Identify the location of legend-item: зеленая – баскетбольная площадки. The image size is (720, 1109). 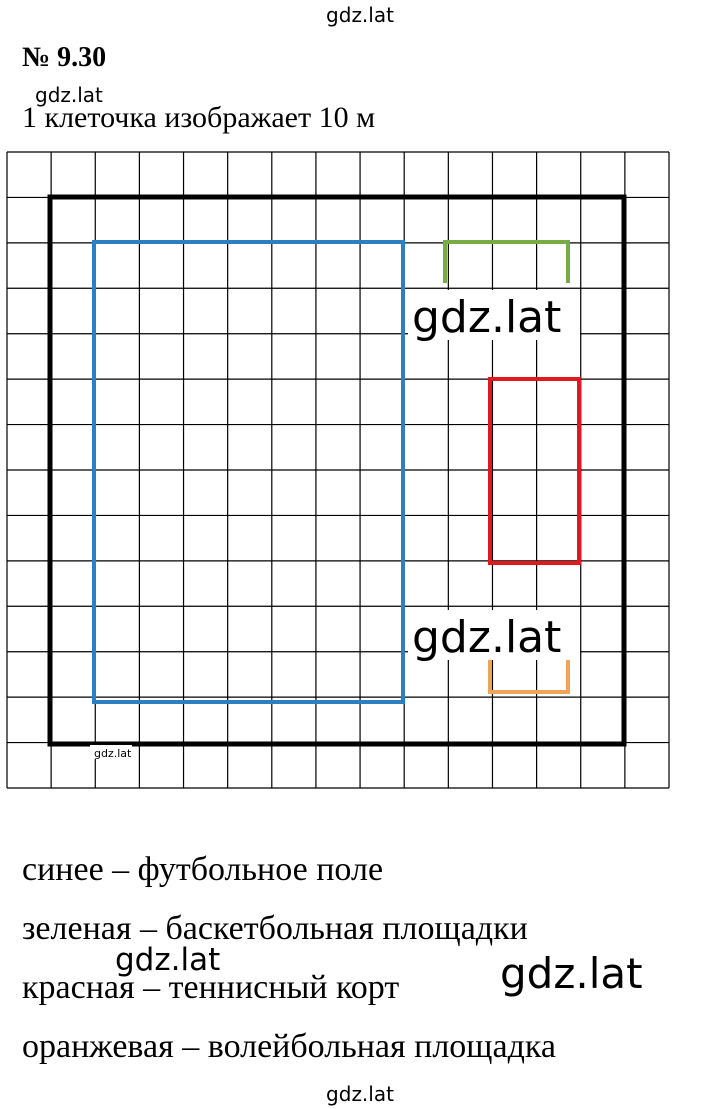
(275, 928).